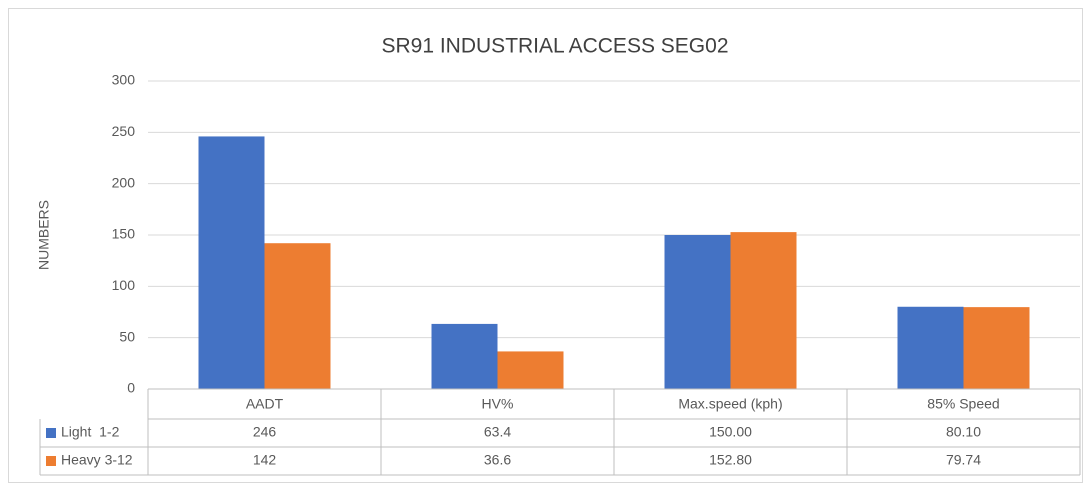  I want to click on y-tick-label: 150, so click(124, 234).